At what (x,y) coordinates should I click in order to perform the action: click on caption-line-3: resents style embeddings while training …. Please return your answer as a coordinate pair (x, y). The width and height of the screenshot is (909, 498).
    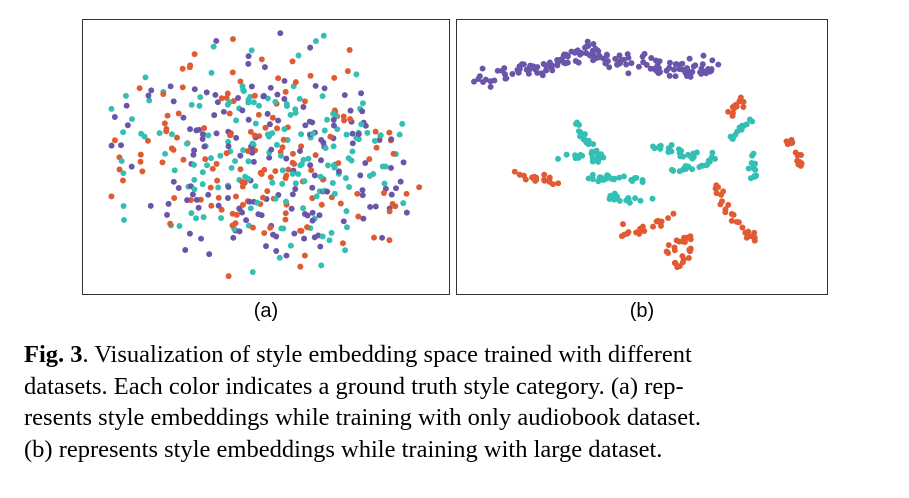
    Looking at the image, I should click on (363, 417).